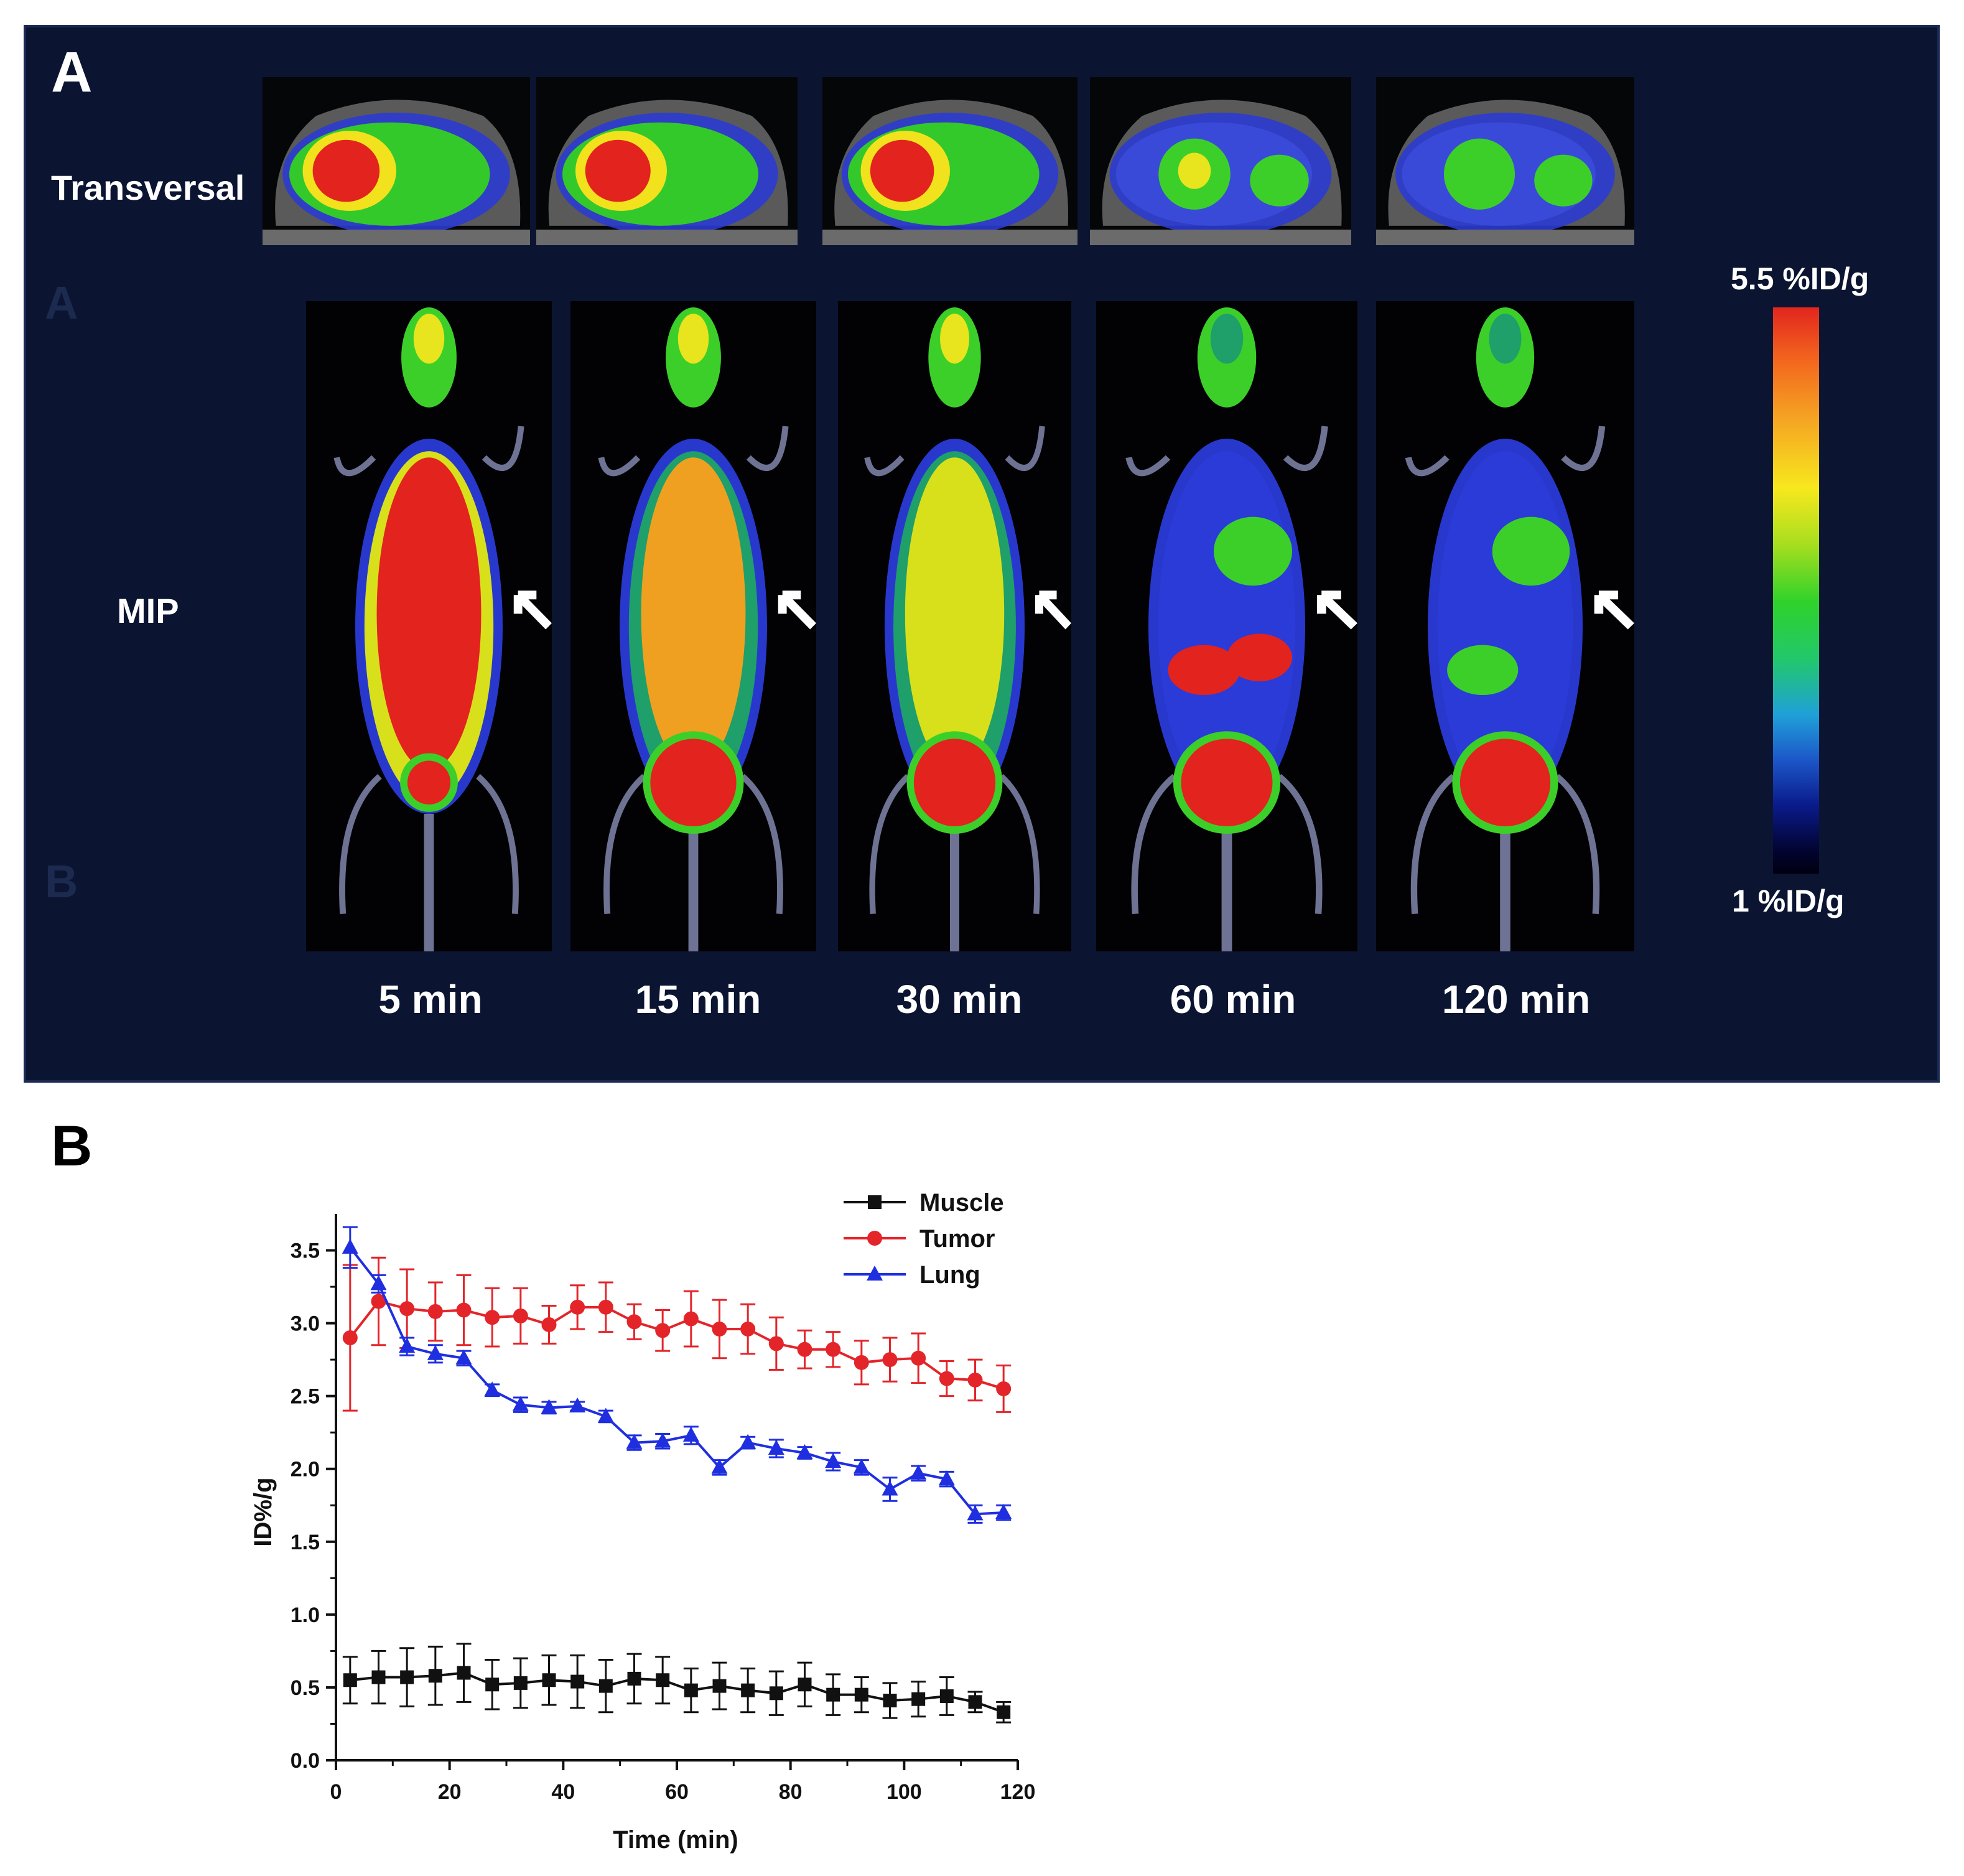  I want to click on panel-b-letter: B, so click(72, 1146).